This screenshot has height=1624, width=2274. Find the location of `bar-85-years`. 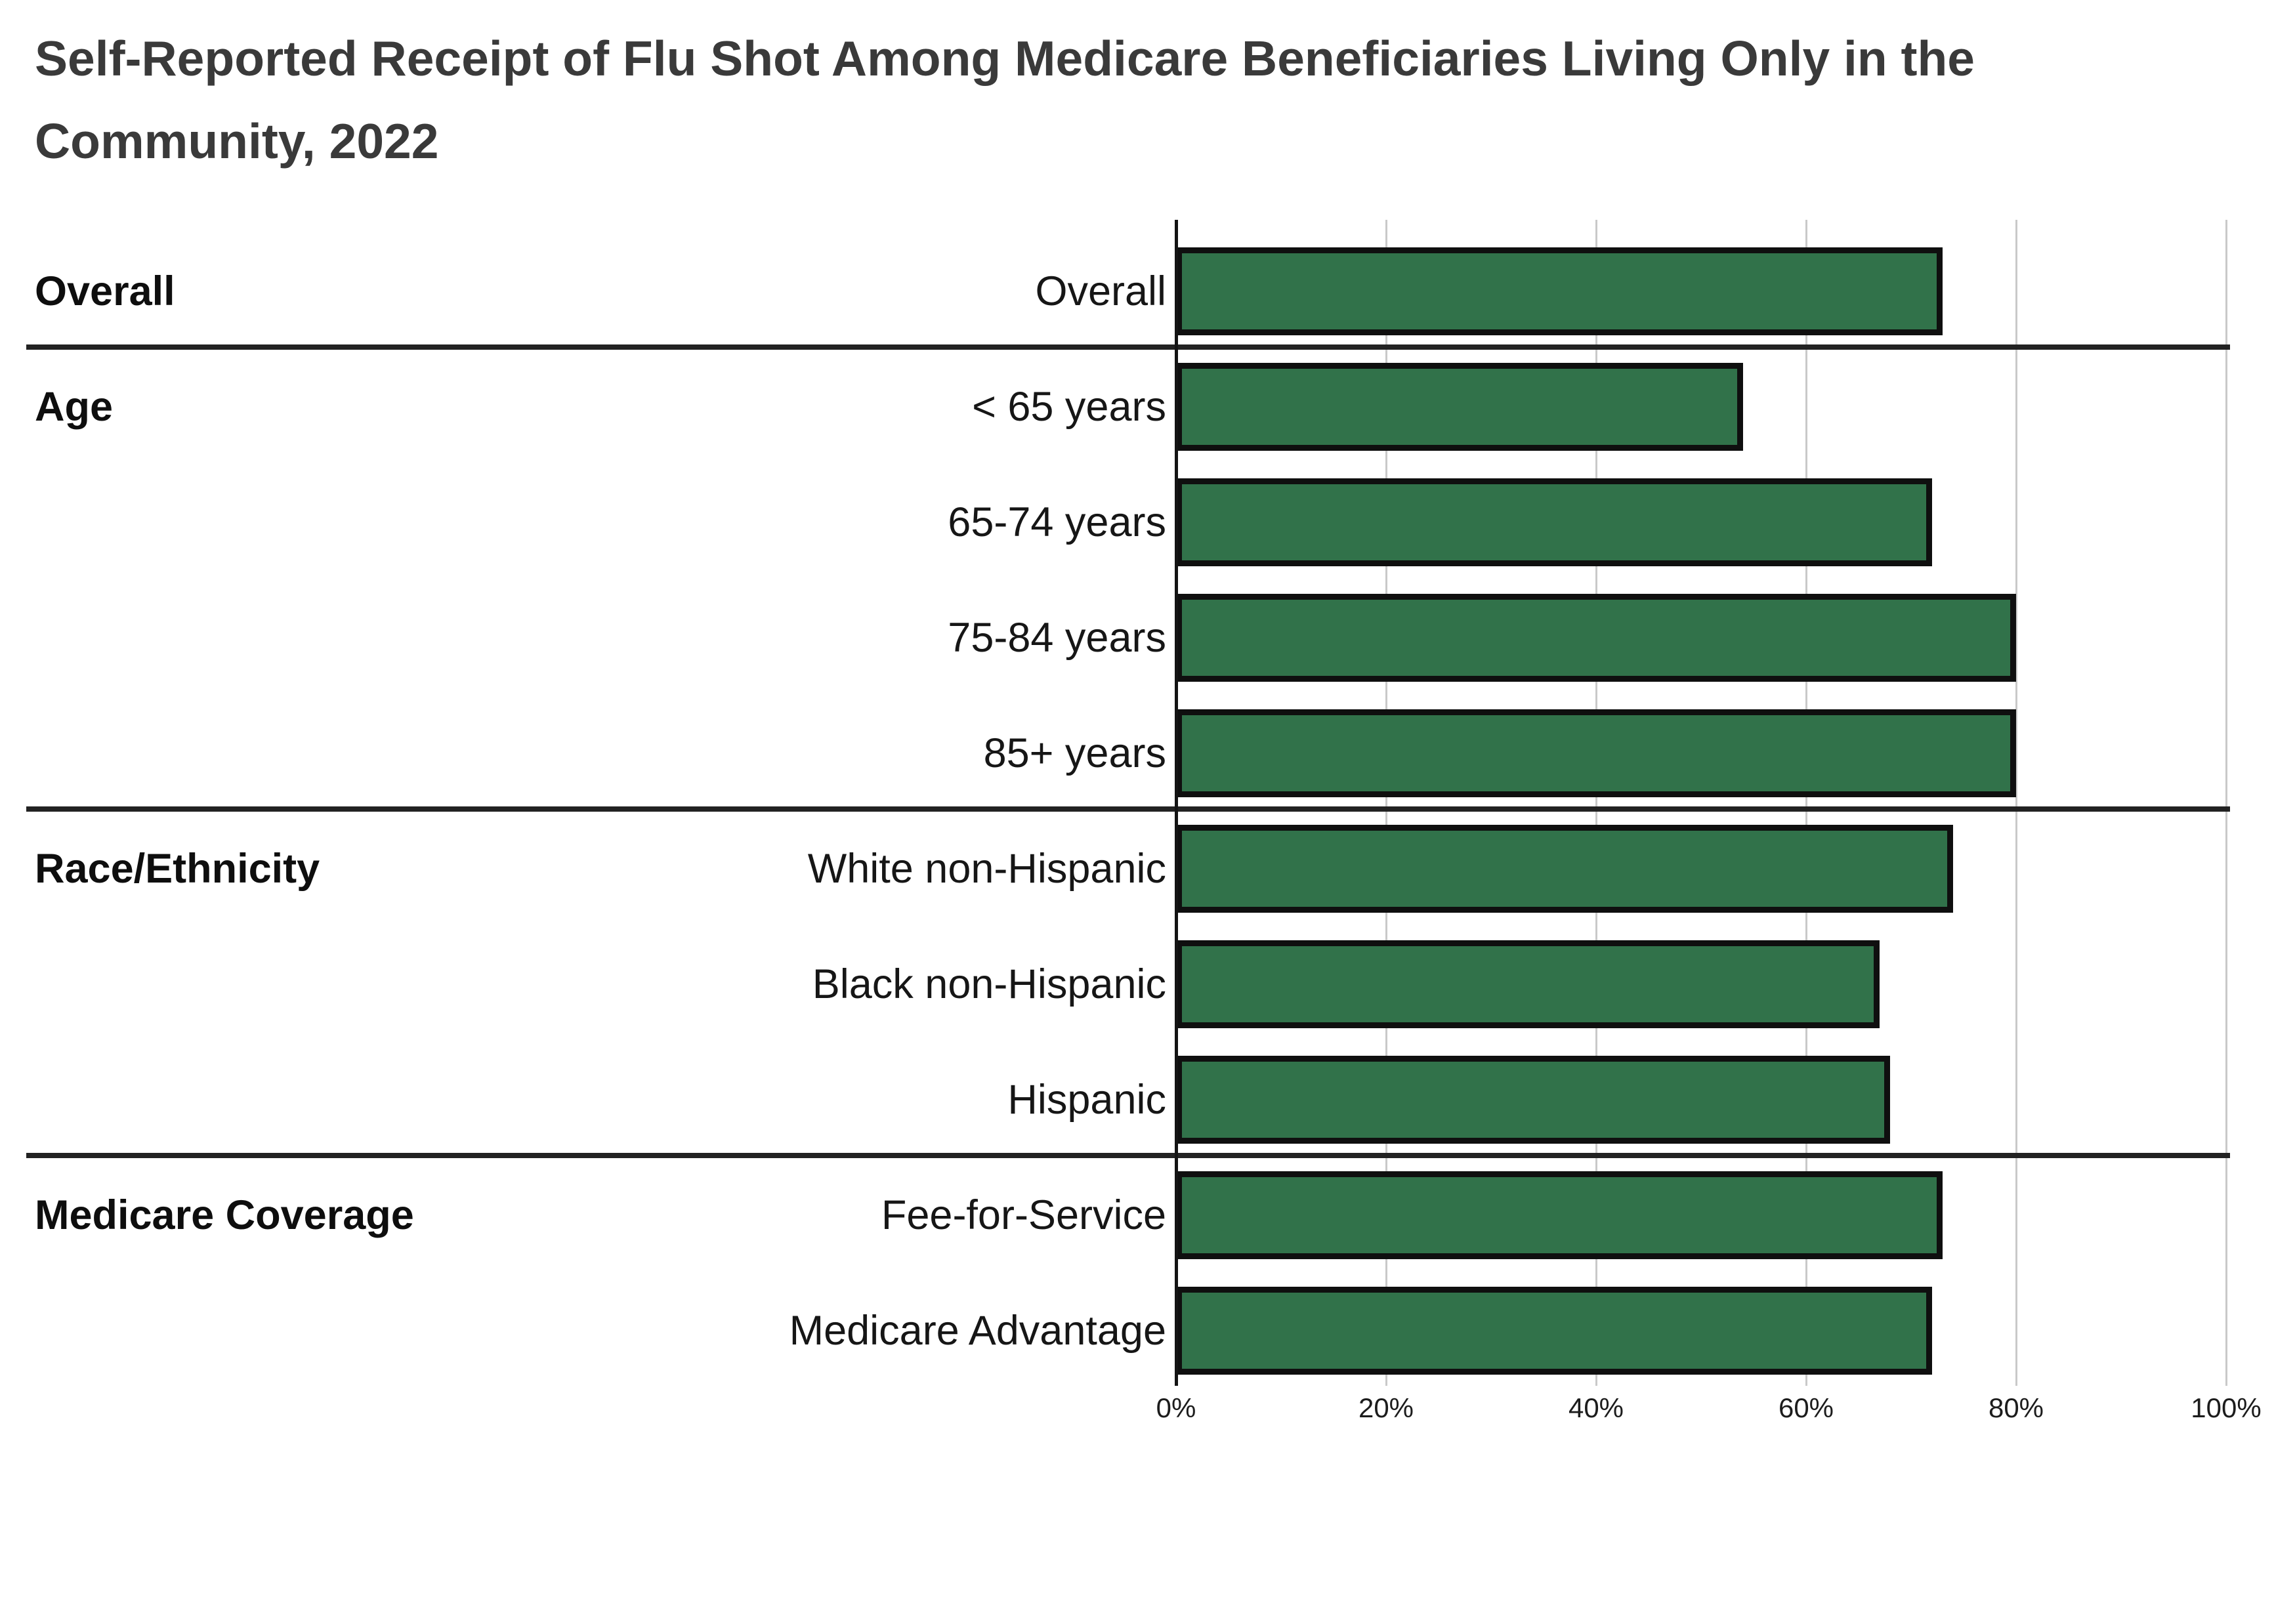

bar-85-years is located at coordinates (1596, 753).